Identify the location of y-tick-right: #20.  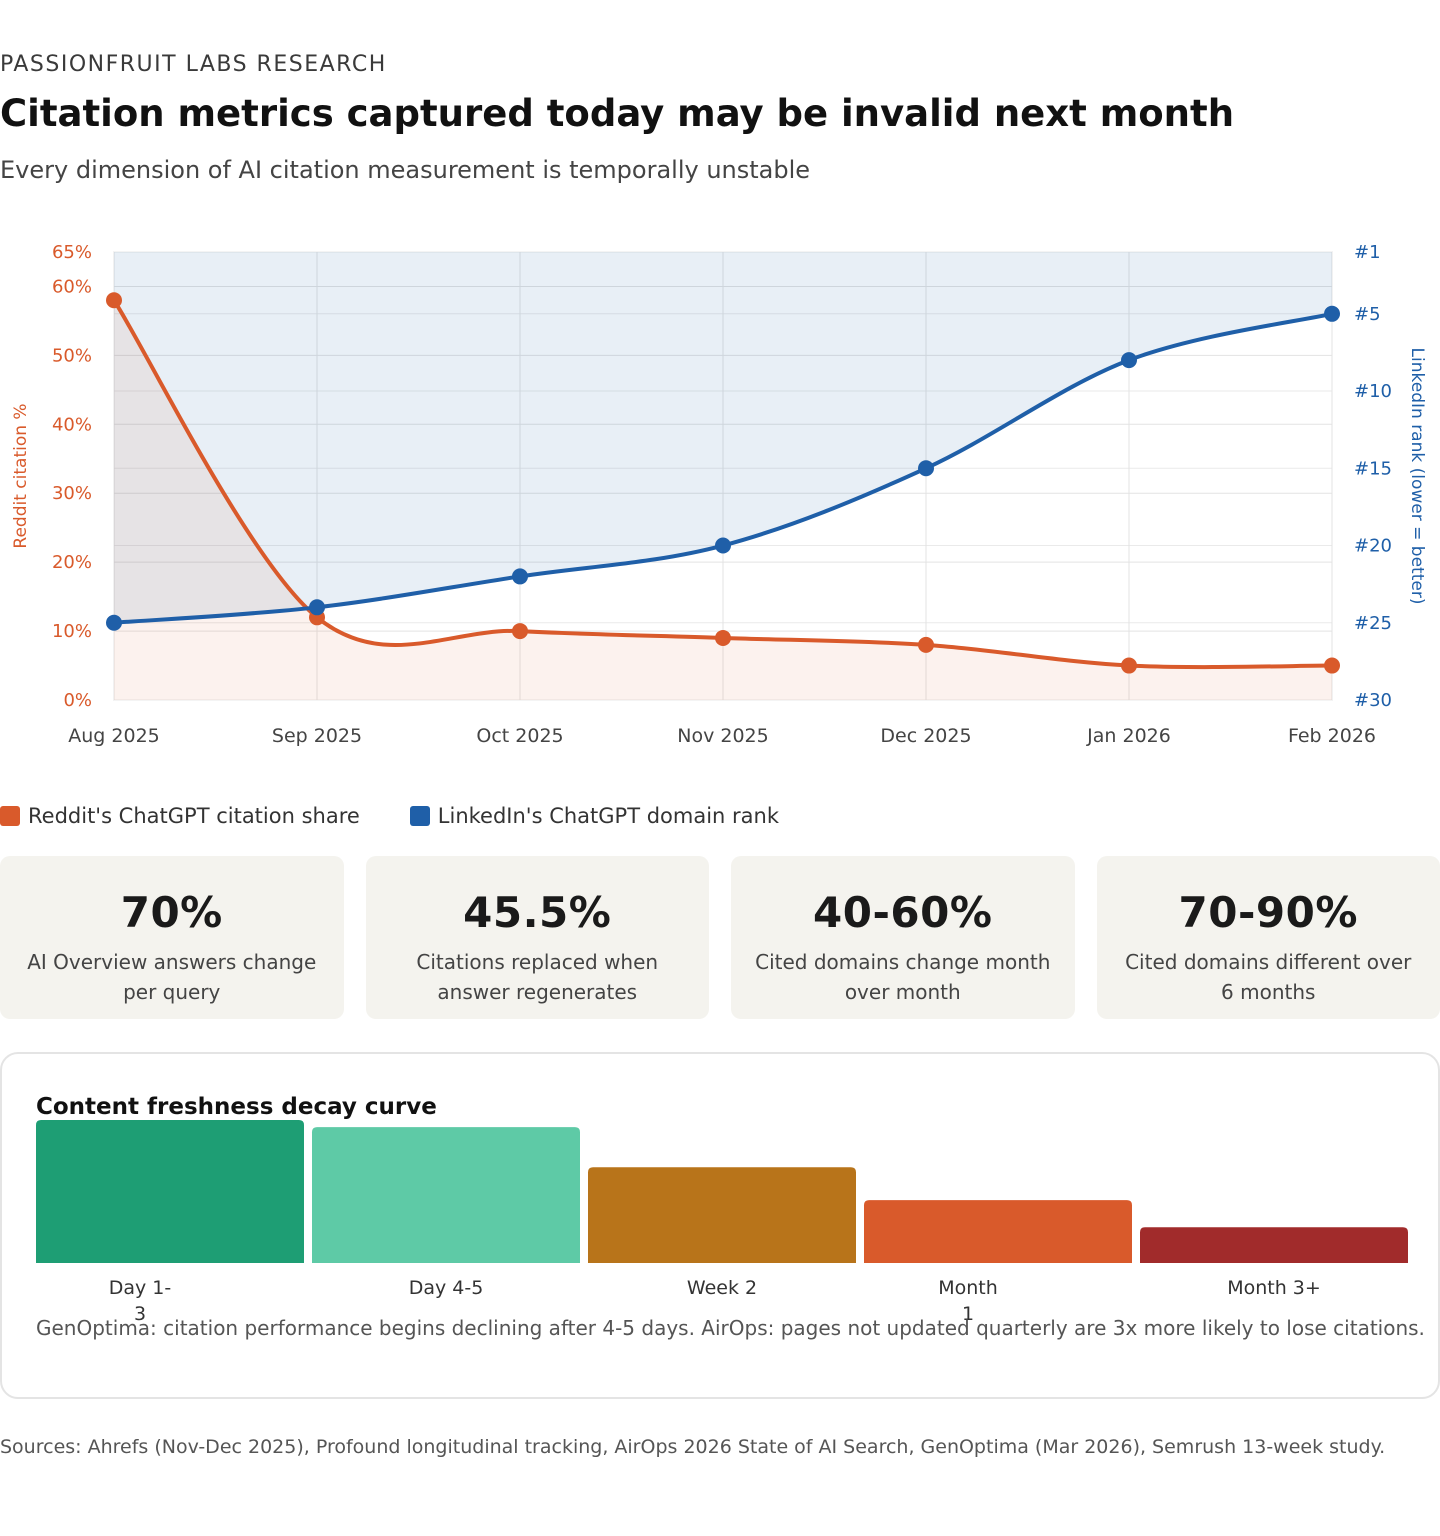
(1373, 546).